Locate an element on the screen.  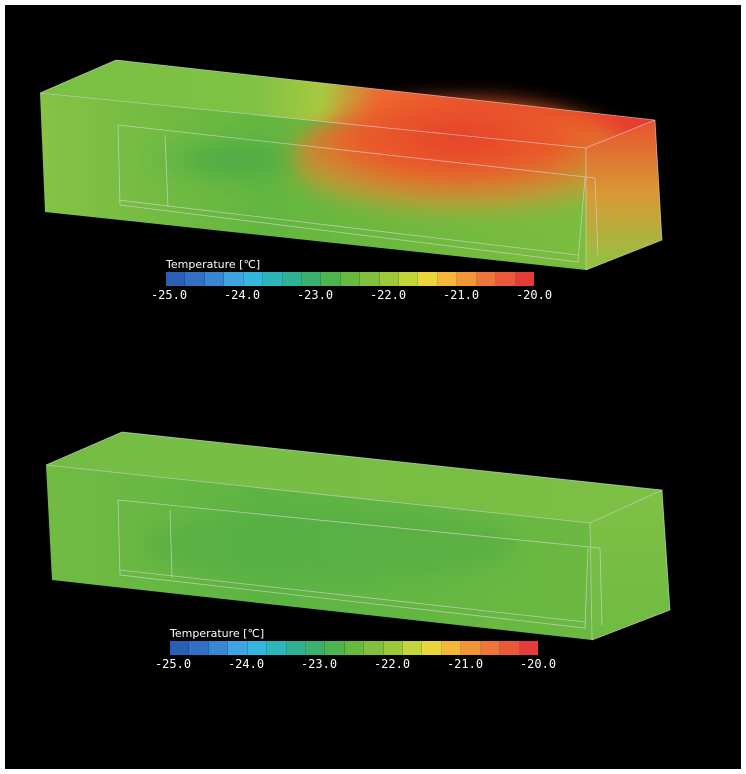
box-top-face is located at coordinates (354, 477).